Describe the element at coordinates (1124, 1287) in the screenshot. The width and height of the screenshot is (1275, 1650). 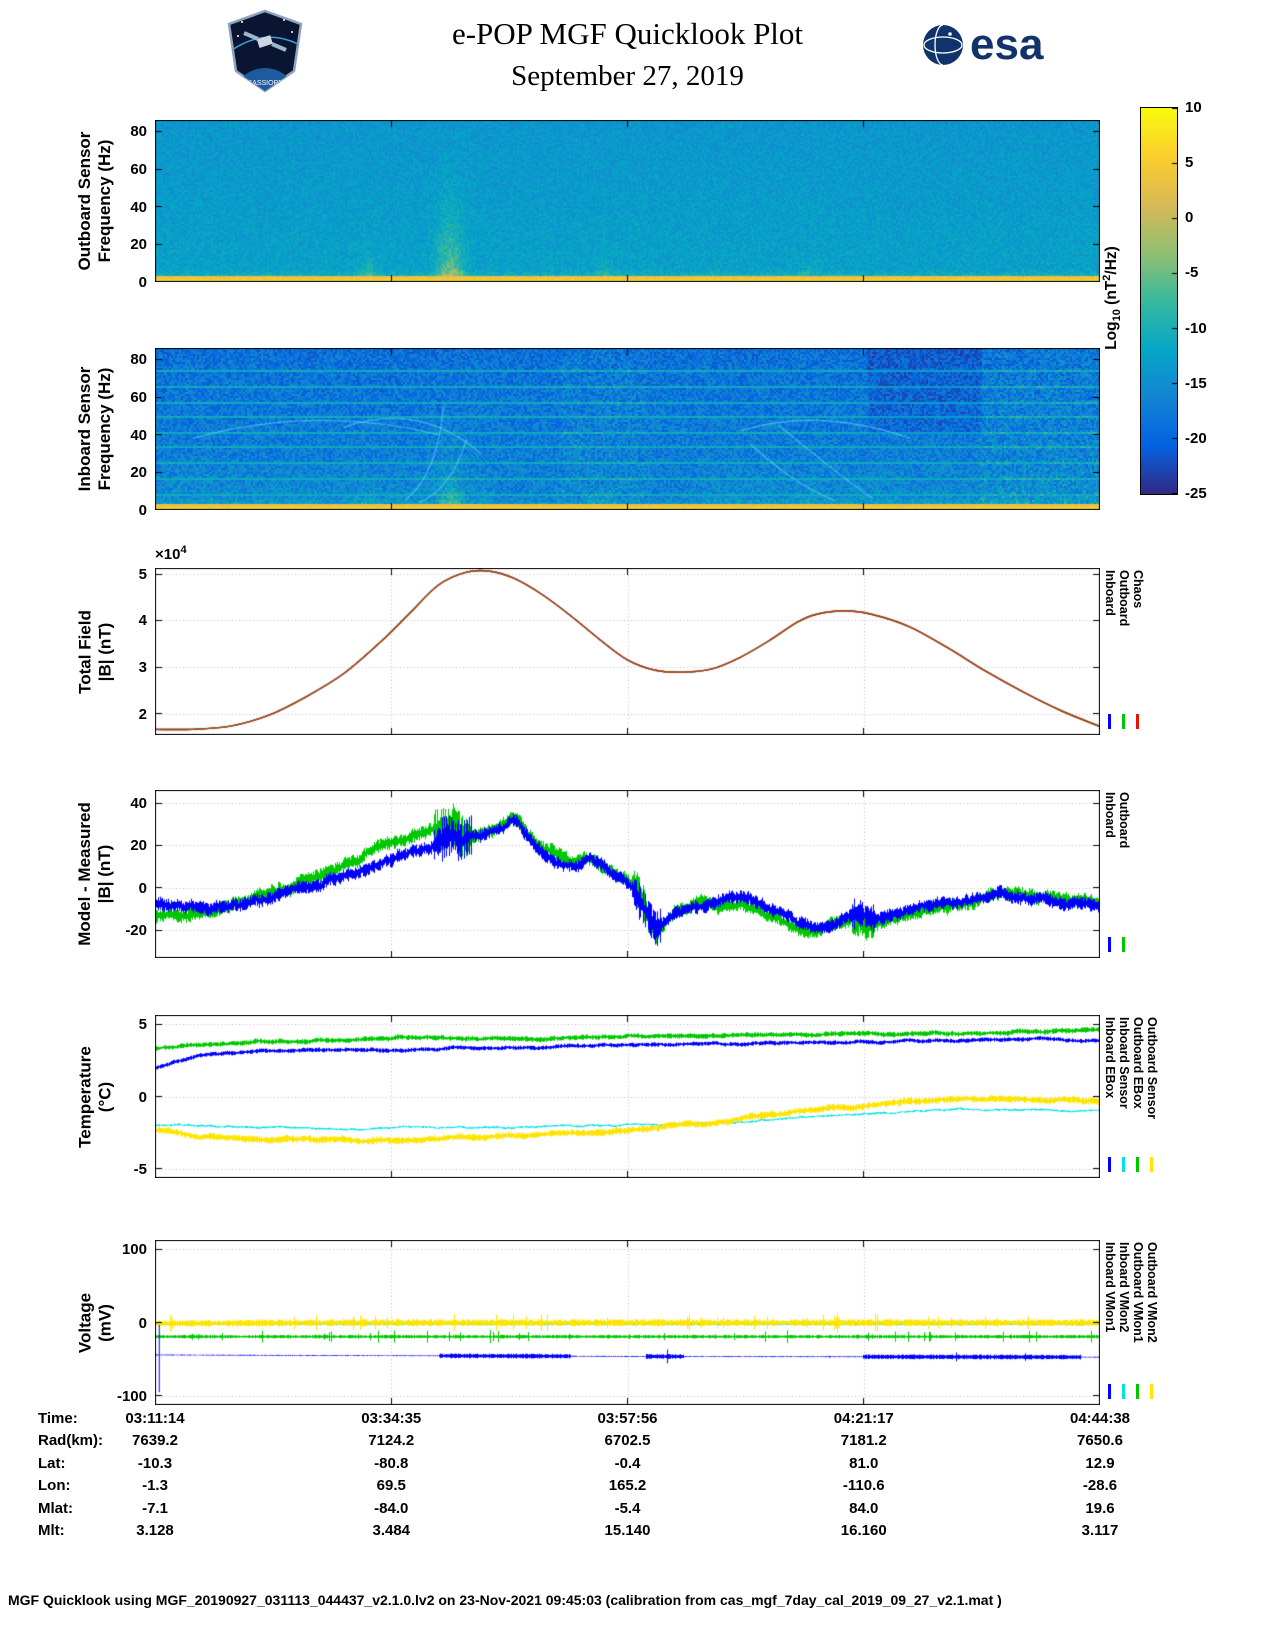
I see `legend-label: Inboard VMon2` at that location.